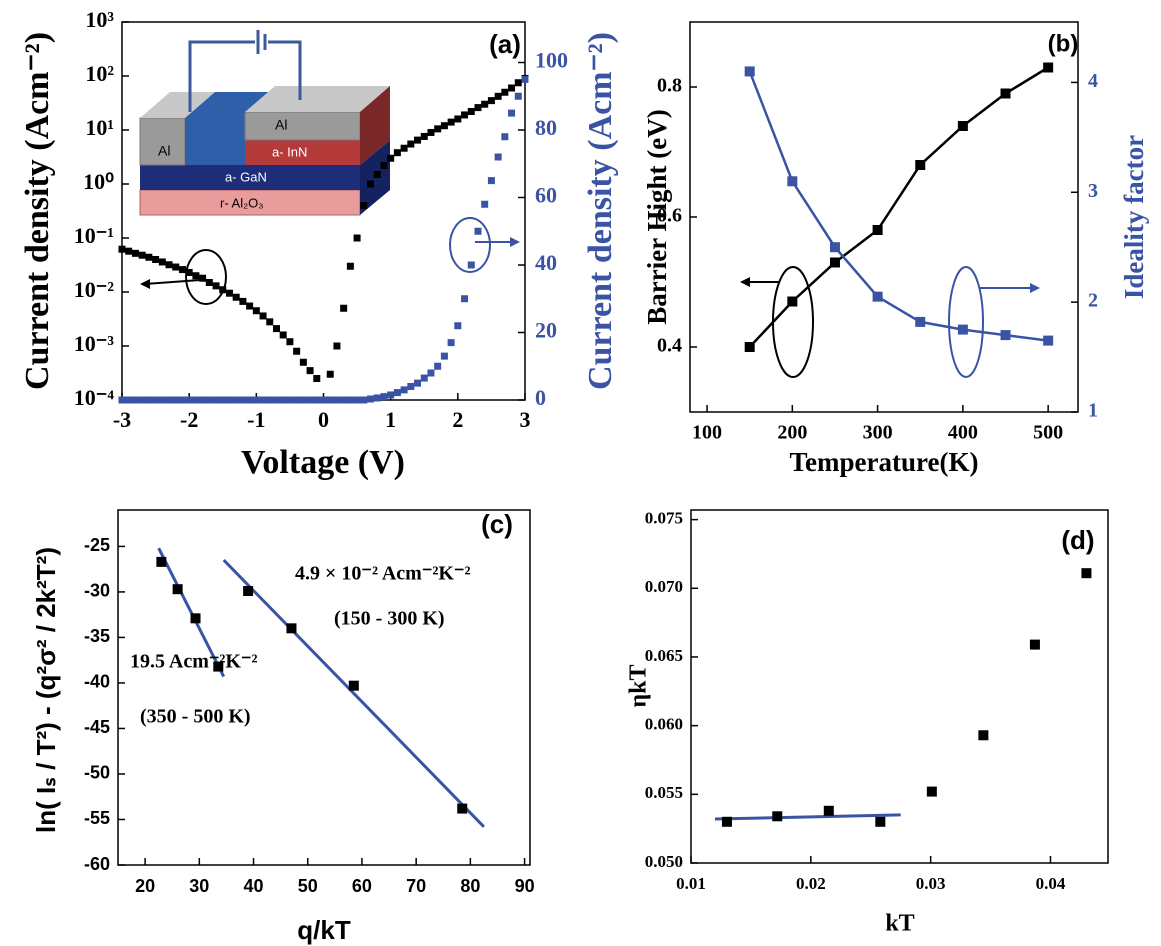 The width and height of the screenshot is (1161, 946). I want to click on y-axis-label: Current density (Acm⁻²), so click(37, 211).